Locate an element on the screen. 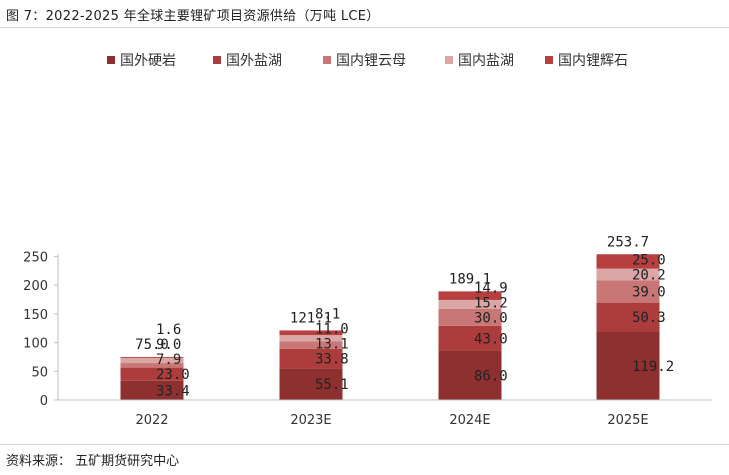 The image size is (729, 475). total-value-label: 189.1 is located at coordinates (470, 279).